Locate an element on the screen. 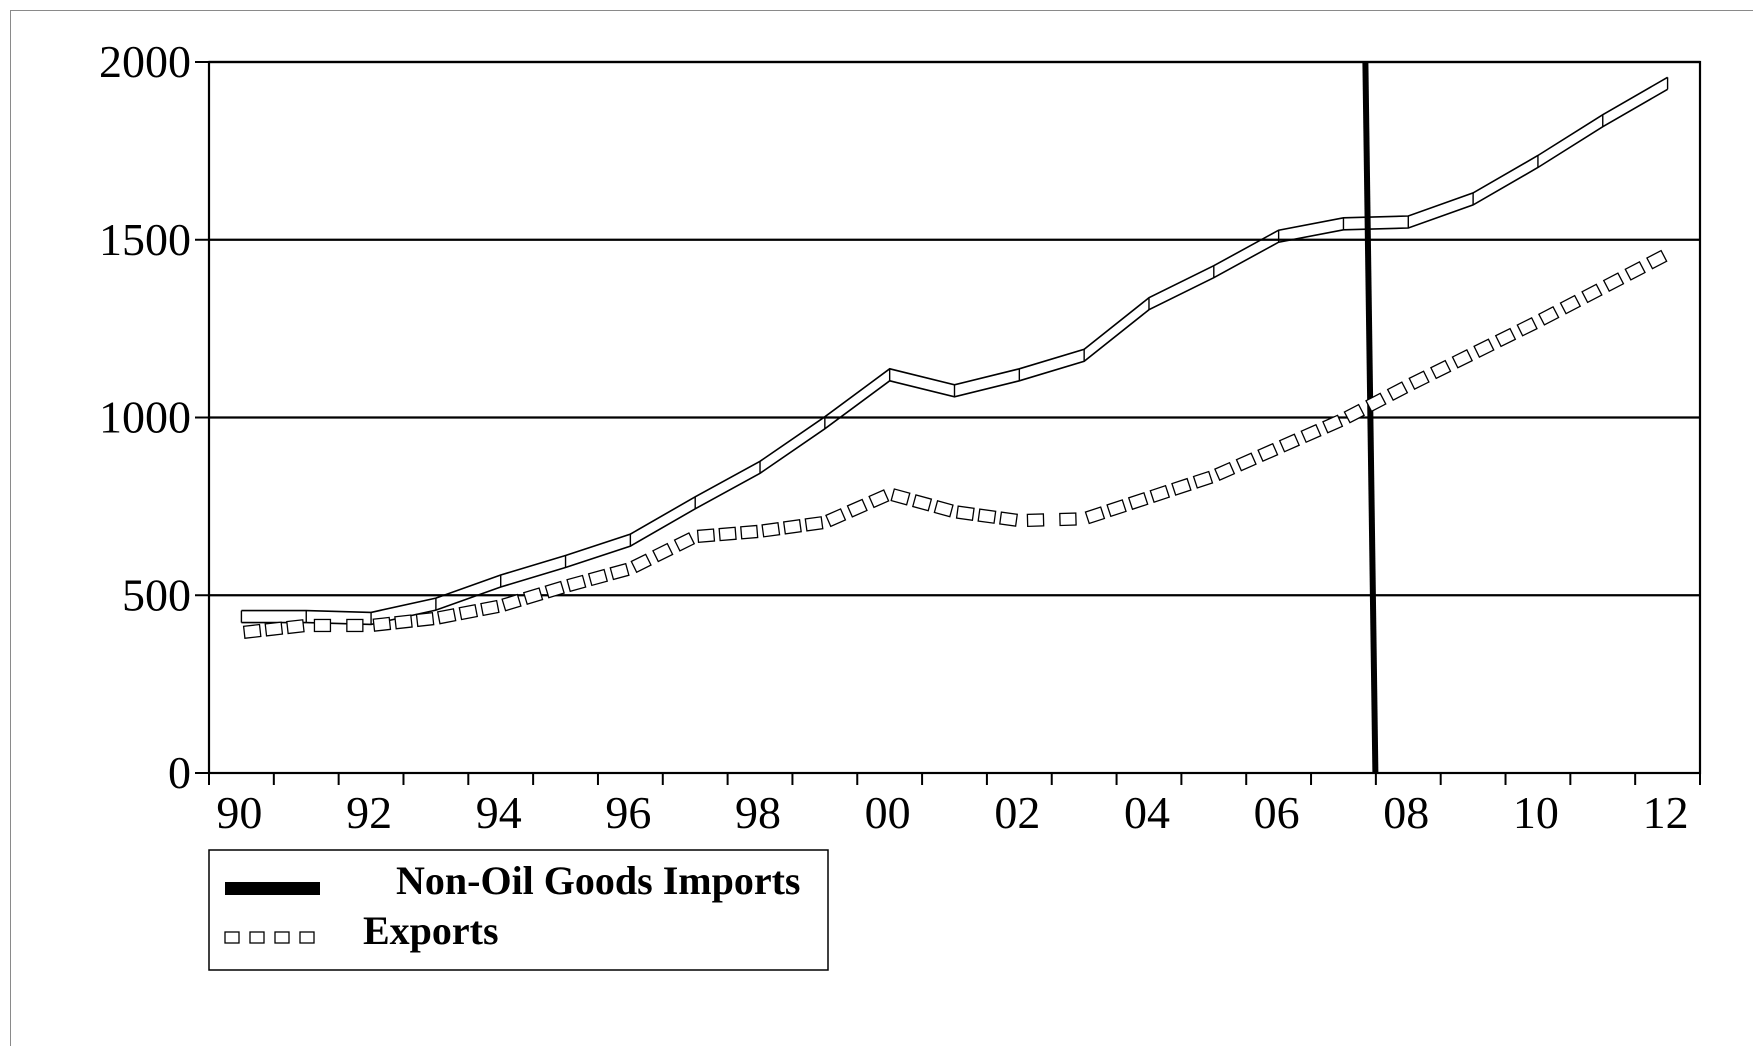 Image resolution: width=1753 pixels, height=1046 pixels. x-tick-label: 00 is located at coordinates (888, 812).